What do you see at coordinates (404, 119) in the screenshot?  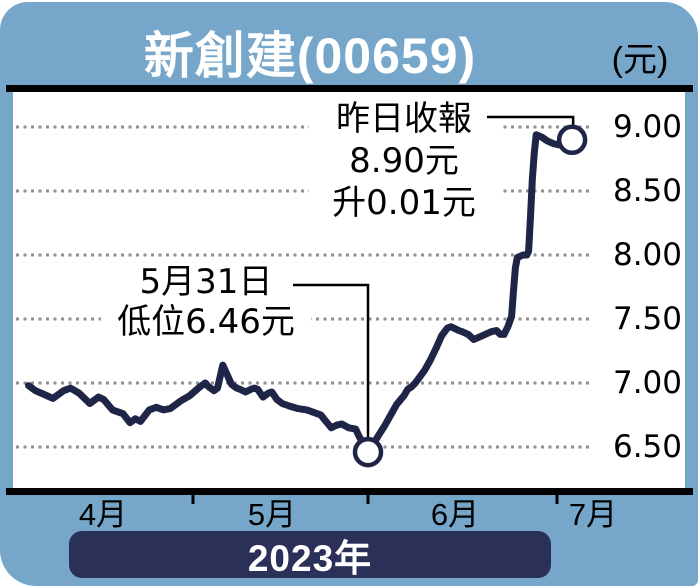 I see `annotation-close-line1: 昨日收報` at bounding box center [404, 119].